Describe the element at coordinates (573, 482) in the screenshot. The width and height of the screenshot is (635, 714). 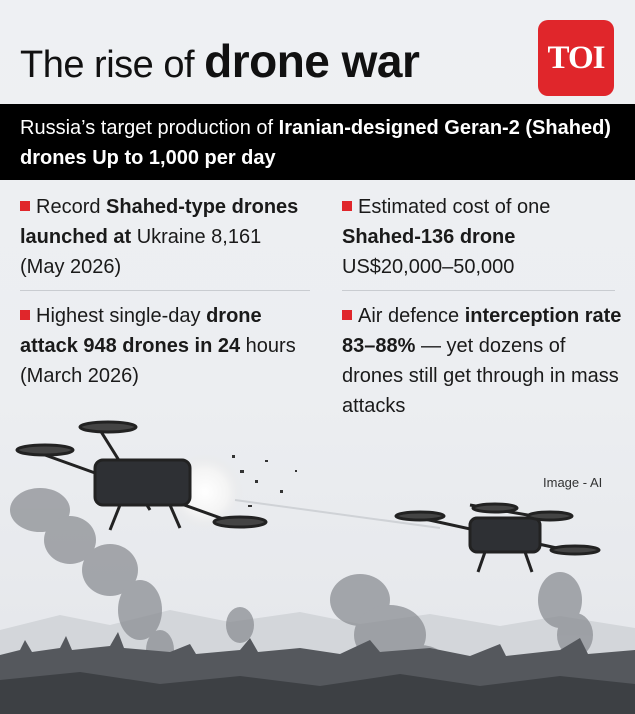
I see `image-credit: Image - AI` at that location.